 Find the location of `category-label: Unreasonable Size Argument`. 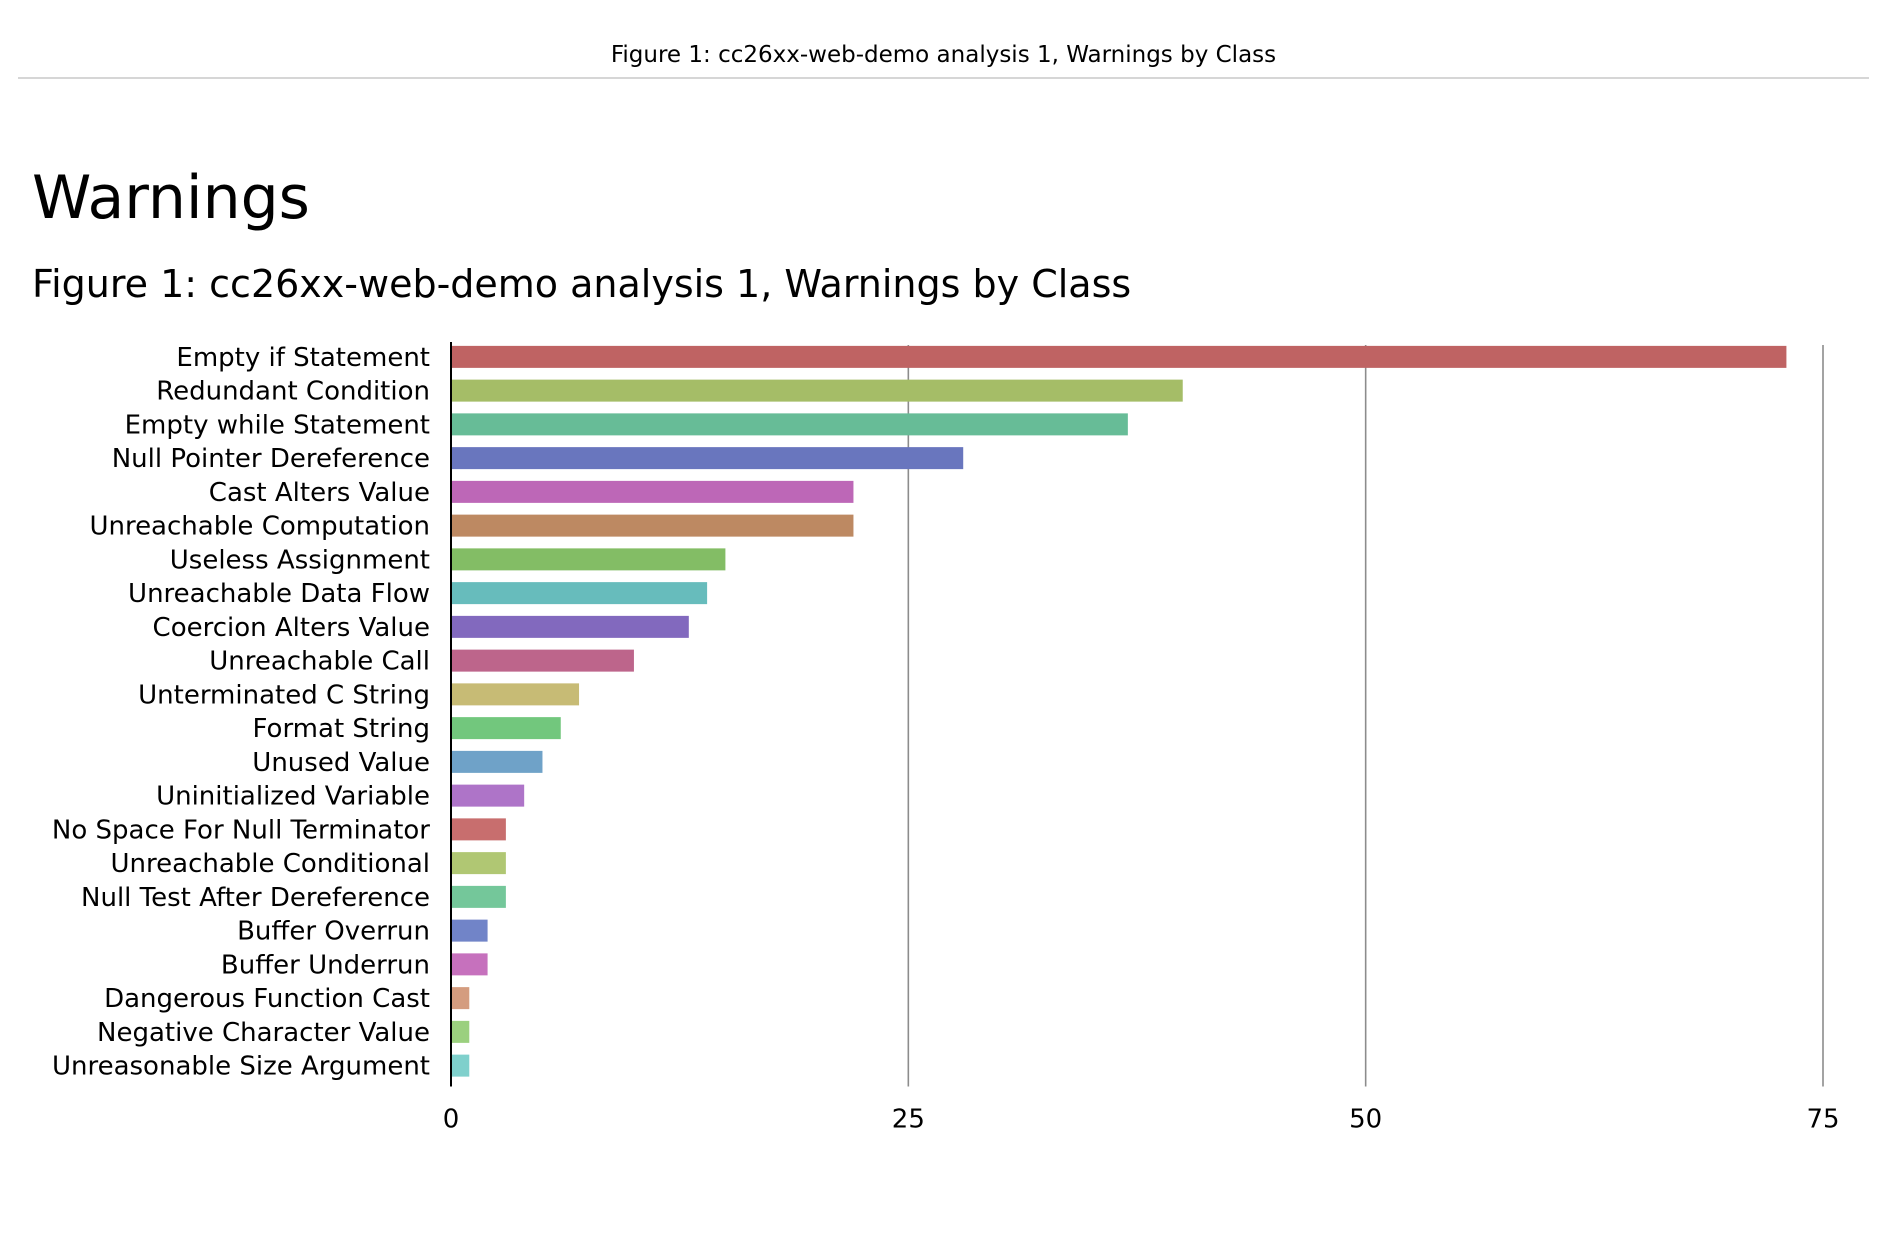

category-label: Unreasonable Size Argument is located at coordinates (241, 1067).